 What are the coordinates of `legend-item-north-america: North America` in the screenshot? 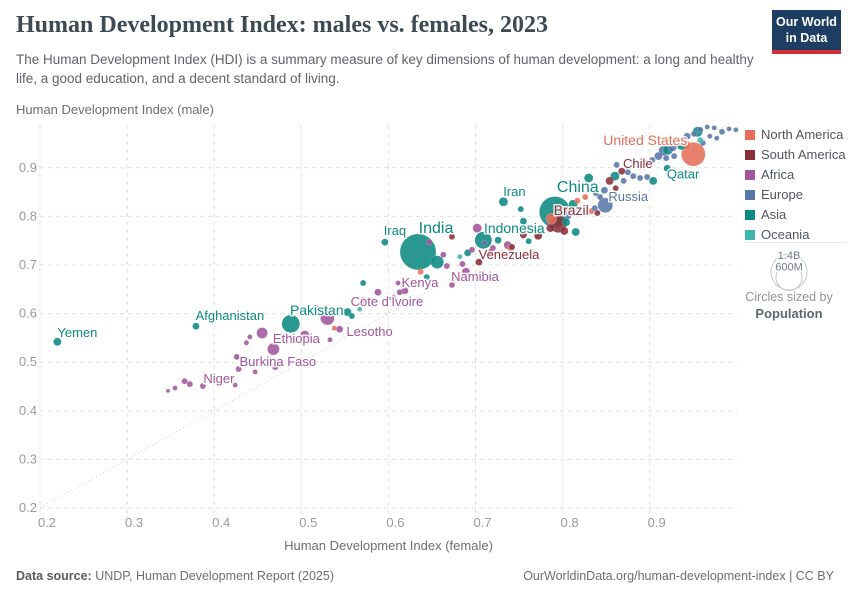 It's located at (795, 134).